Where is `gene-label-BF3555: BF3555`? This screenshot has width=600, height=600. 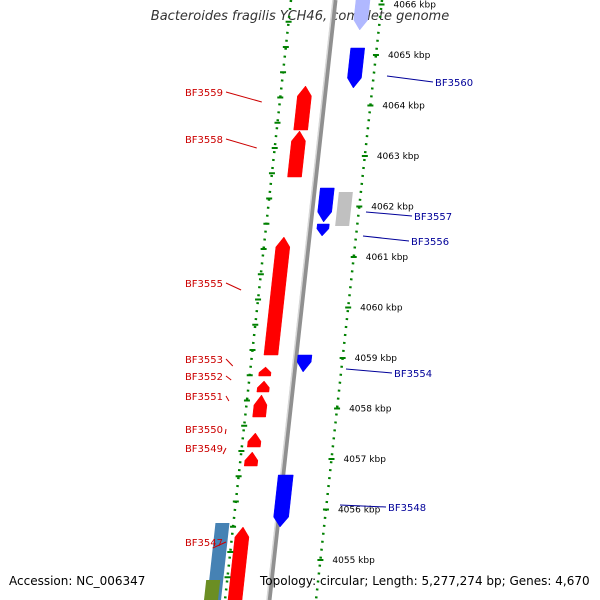 gene-label-BF3555: BF3555 is located at coordinates (204, 284).